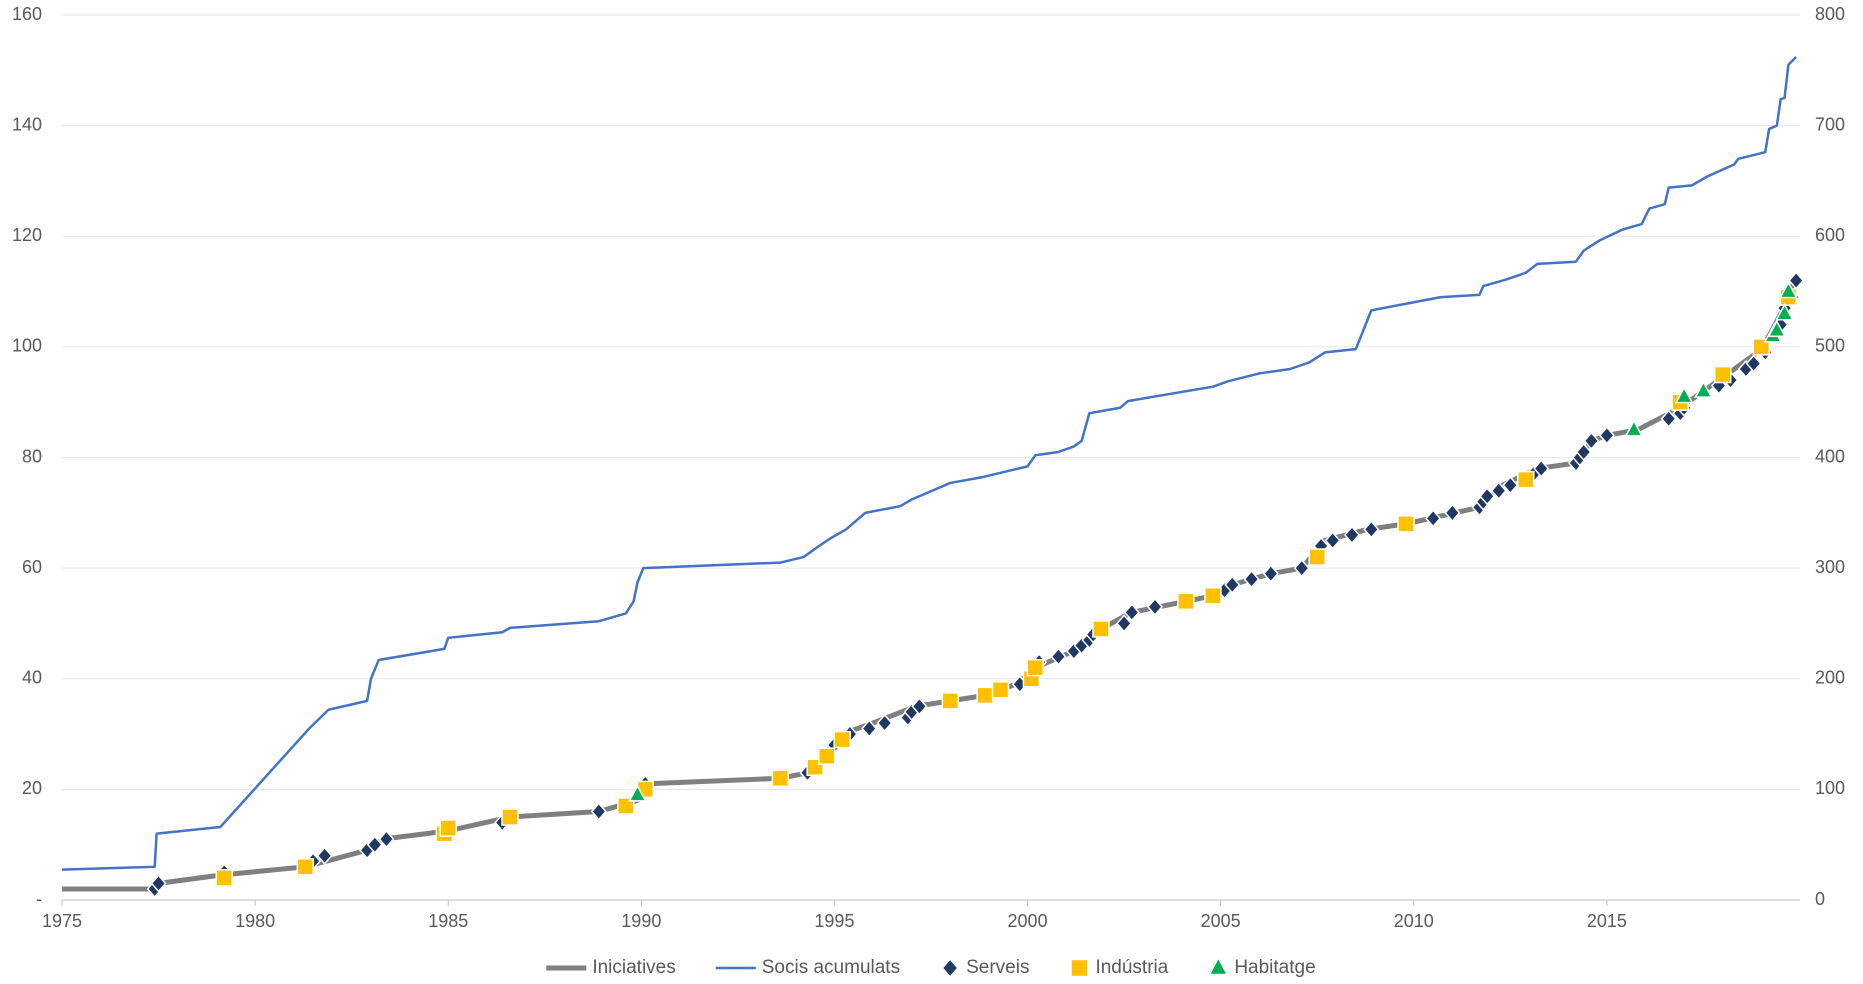  What do you see at coordinates (27, 14) in the screenshot?
I see `y-tick-label: 160` at bounding box center [27, 14].